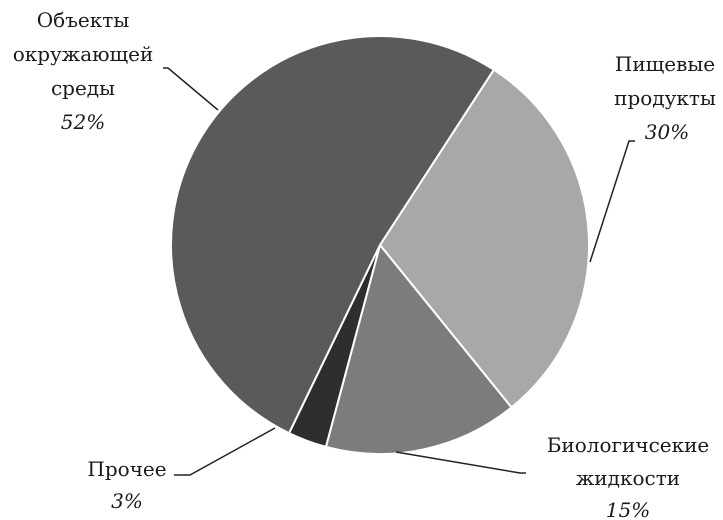 The height and width of the screenshot is (520, 723). Describe the element at coordinates (667, 132) in the screenshot. I see `label-food-percent: 30%` at that location.